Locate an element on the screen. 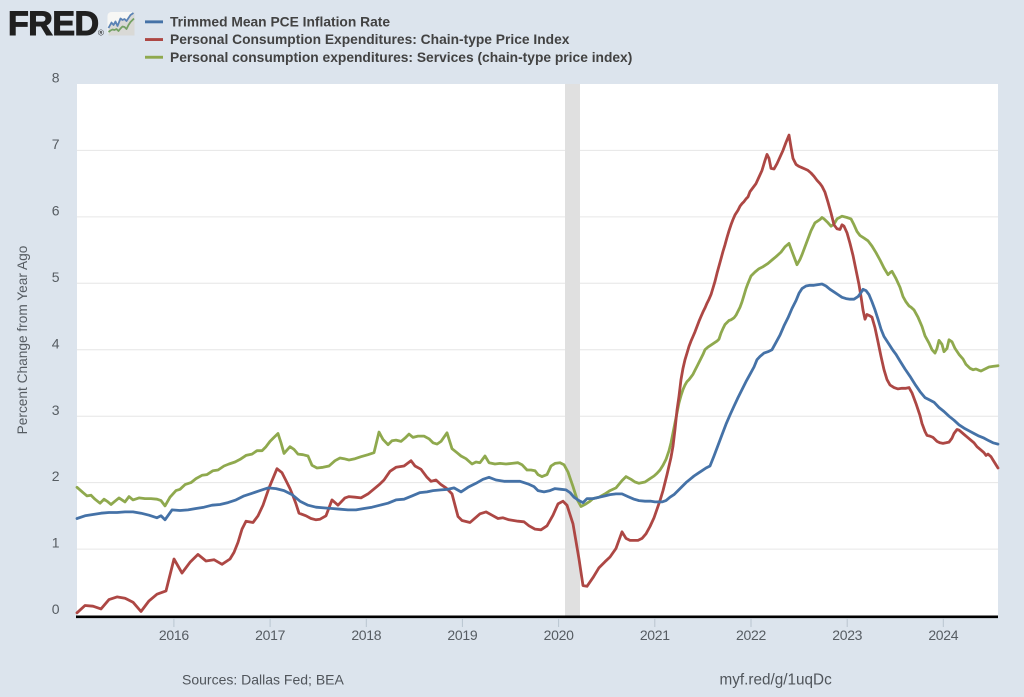 The width and height of the screenshot is (1024, 697). svg-text: 1 is located at coordinates (56, 543).